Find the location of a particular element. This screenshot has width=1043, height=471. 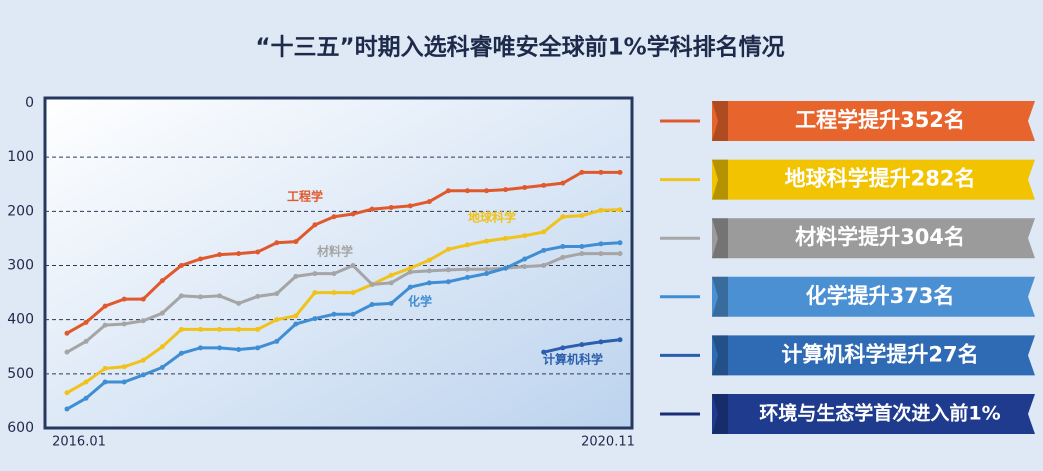

series-label: 计算机科学 is located at coordinates (573, 359).